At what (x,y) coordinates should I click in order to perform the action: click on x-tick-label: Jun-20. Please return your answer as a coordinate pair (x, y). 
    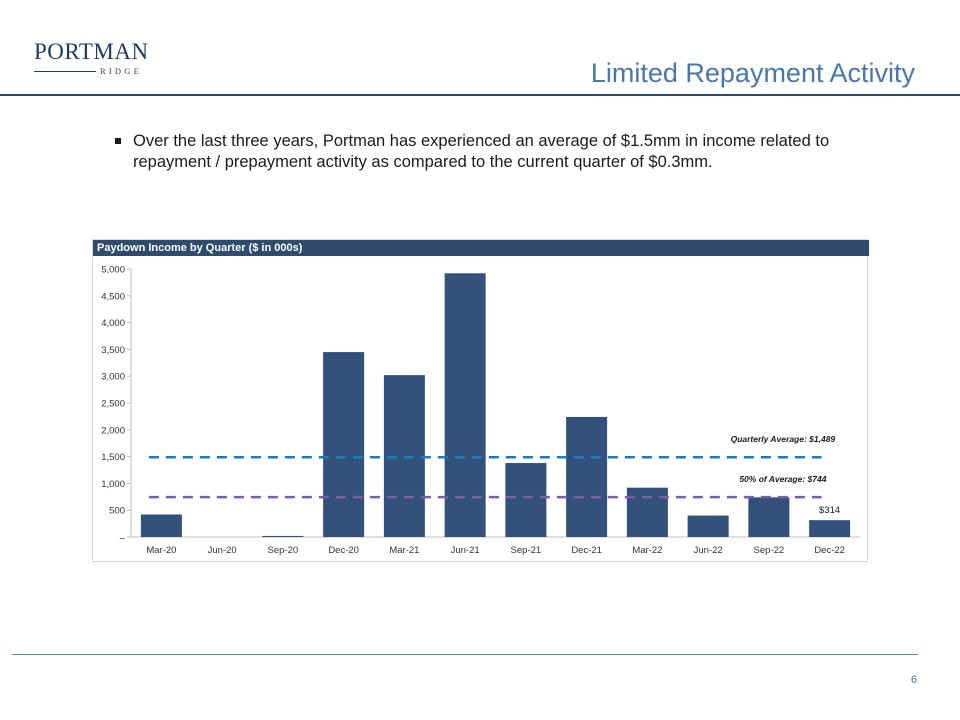
    Looking at the image, I should click on (222, 550).